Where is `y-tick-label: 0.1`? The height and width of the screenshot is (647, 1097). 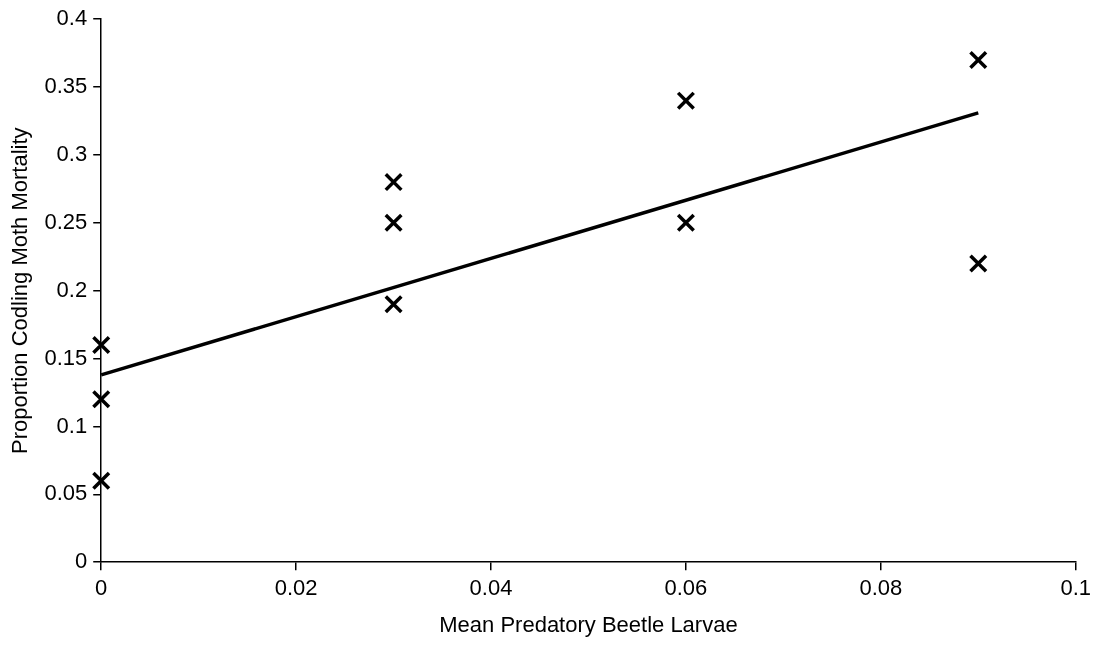 y-tick-label: 0.1 is located at coordinates (72, 425).